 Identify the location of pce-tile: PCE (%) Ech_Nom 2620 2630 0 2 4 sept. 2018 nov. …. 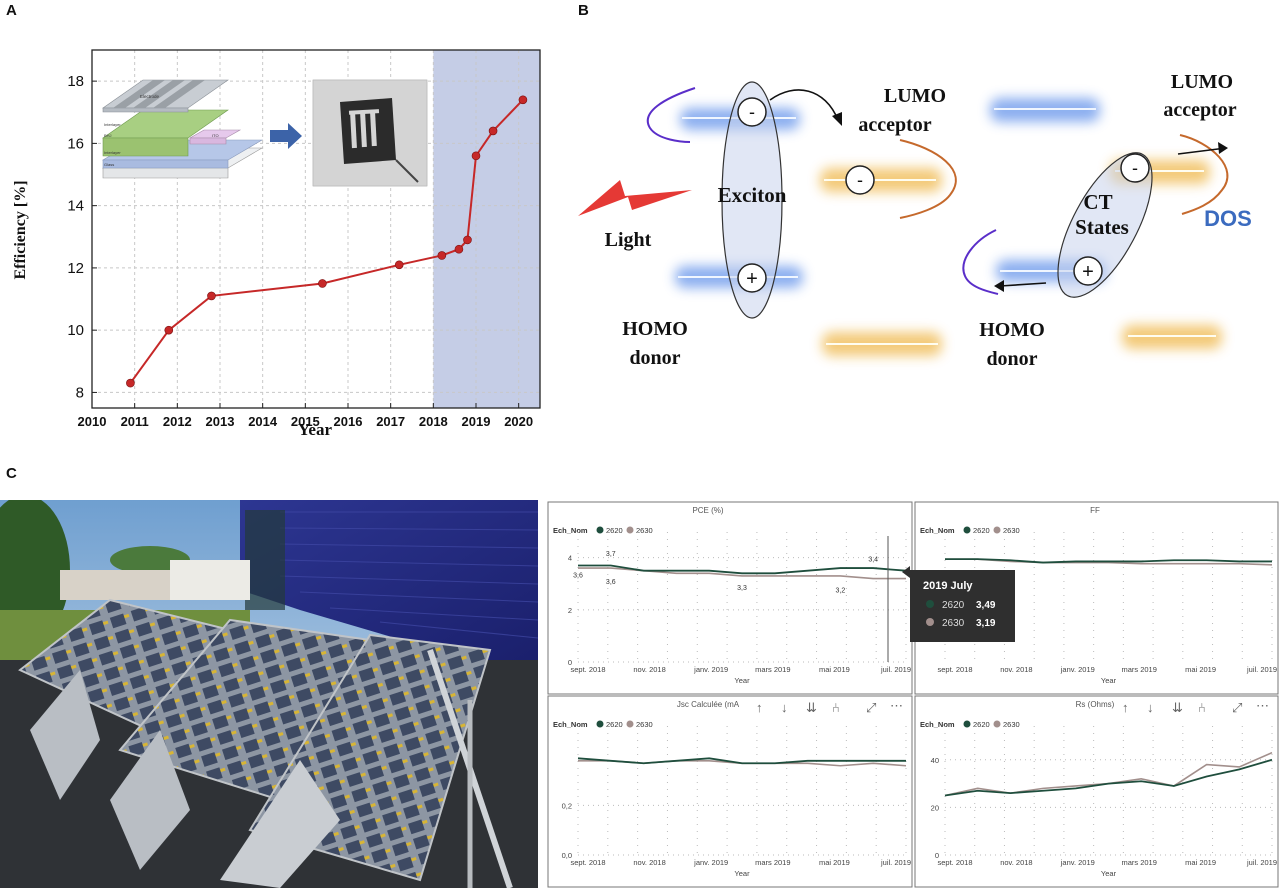
(730, 598).